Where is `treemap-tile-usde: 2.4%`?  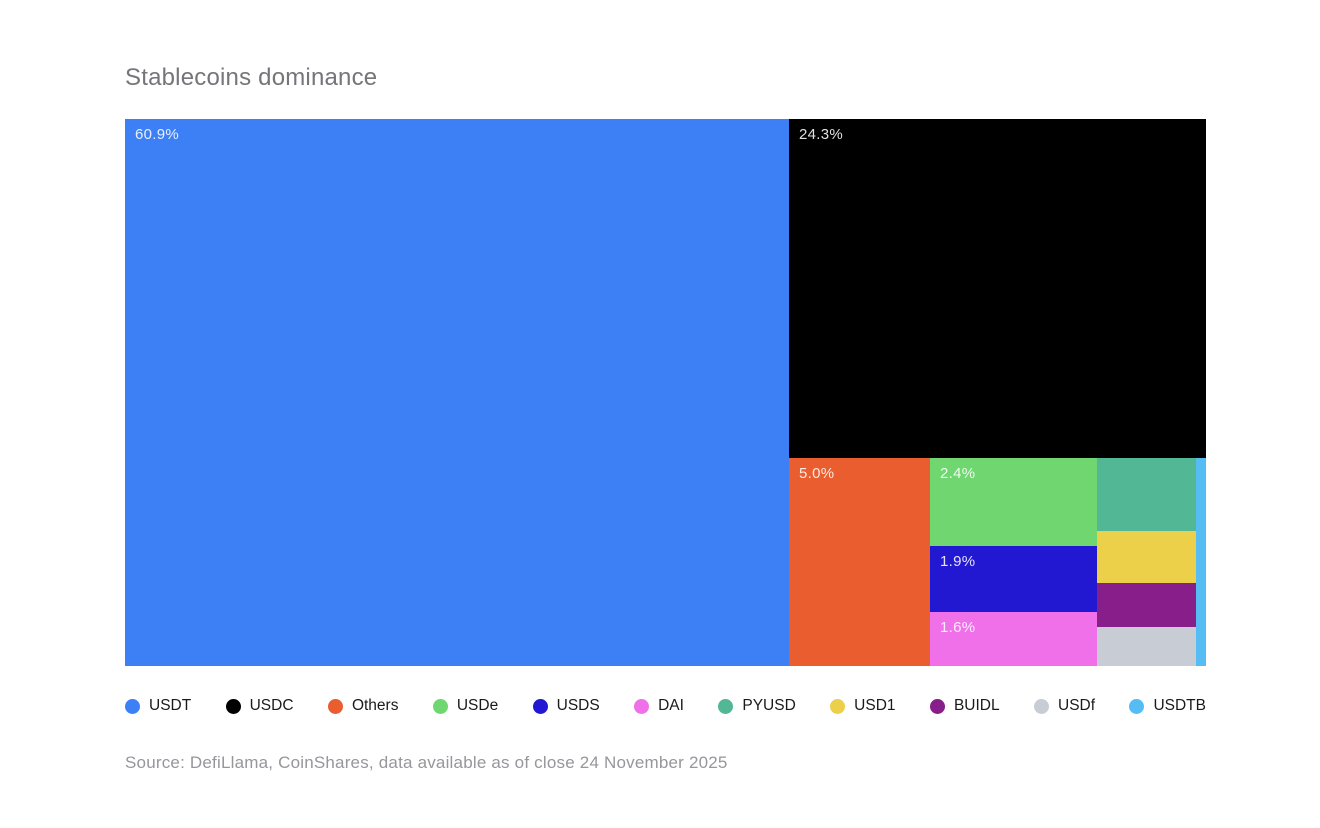
treemap-tile-usde: 2.4% is located at coordinates (1013, 502).